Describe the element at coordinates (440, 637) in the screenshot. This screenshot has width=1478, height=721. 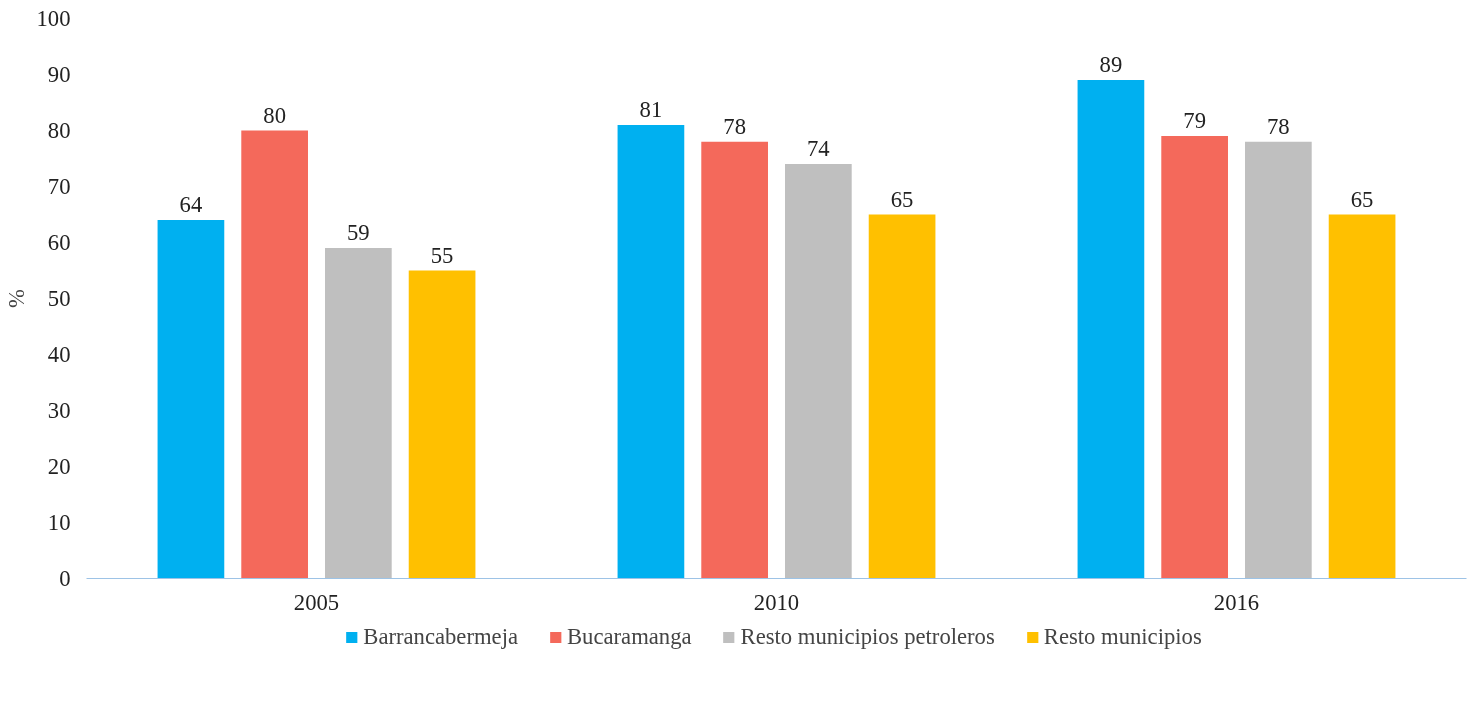
I see `legend-label: Barrancabermeja` at that location.